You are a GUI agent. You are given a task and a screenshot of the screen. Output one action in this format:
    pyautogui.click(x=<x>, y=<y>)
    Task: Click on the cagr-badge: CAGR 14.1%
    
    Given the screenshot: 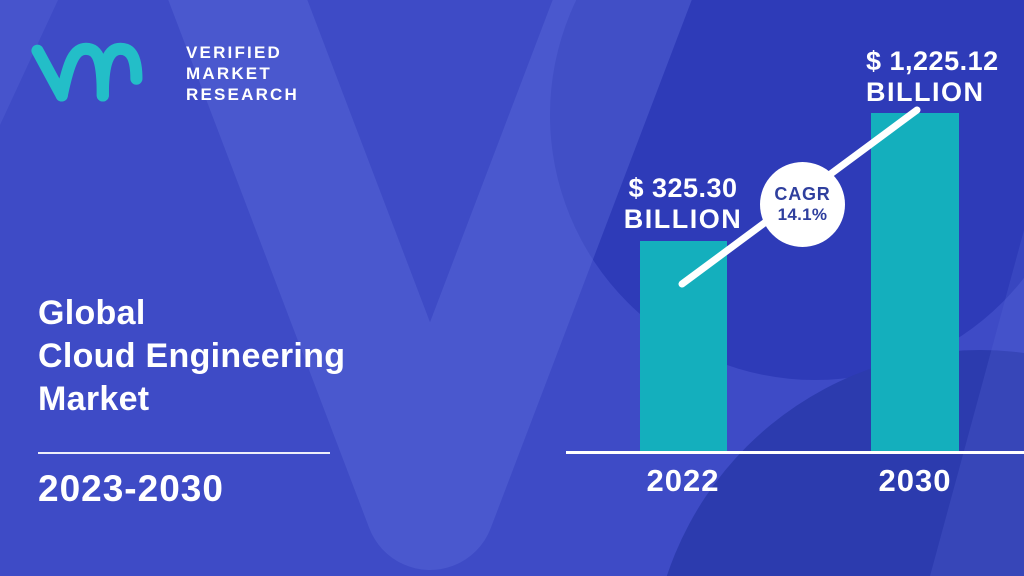 What is the action you would take?
    pyautogui.click(x=802, y=204)
    